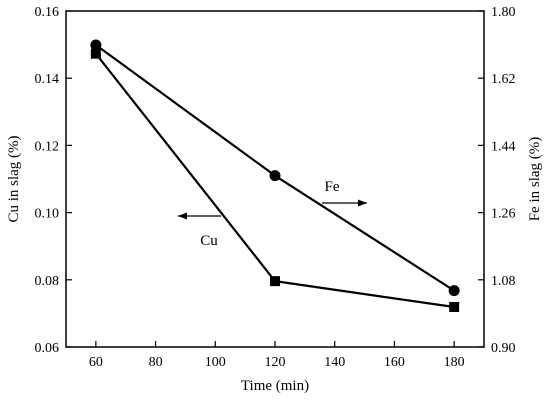 The height and width of the screenshot is (402, 550). Describe the element at coordinates (47, 281) in the screenshot. I see `y-left-tick-label: 0.08` at that location.